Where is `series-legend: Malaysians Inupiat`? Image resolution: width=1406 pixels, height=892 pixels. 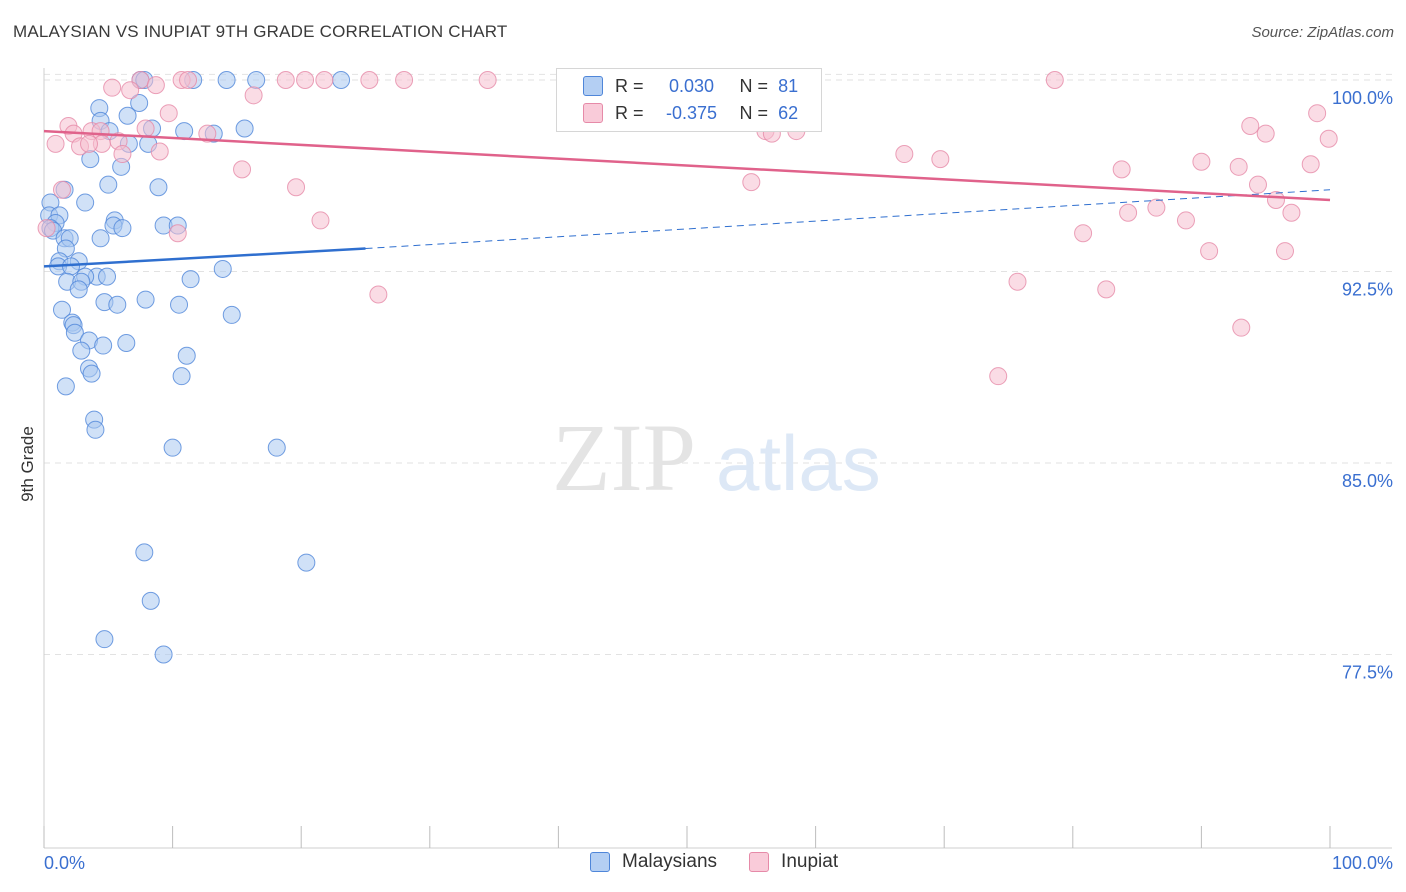 series-legend: Malaysians Inupiat is located at coordinates (730, 862).